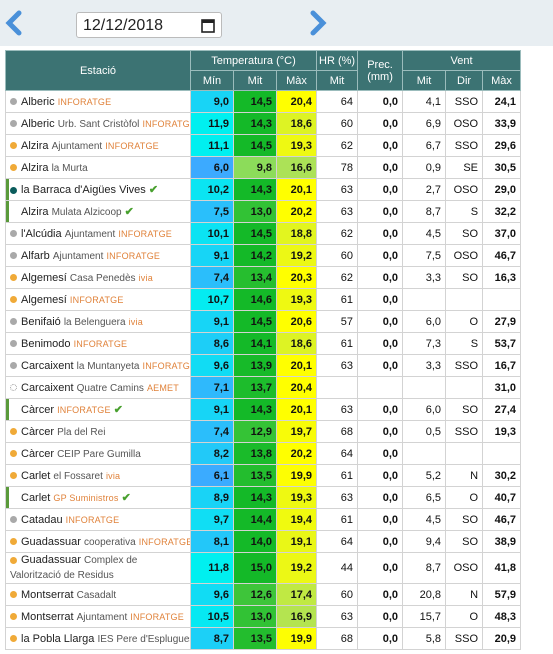  What do you see at coordinates (502, 321) in the screenshot?
I see `value-cell: 27,9` at bounding box center [502, 321].